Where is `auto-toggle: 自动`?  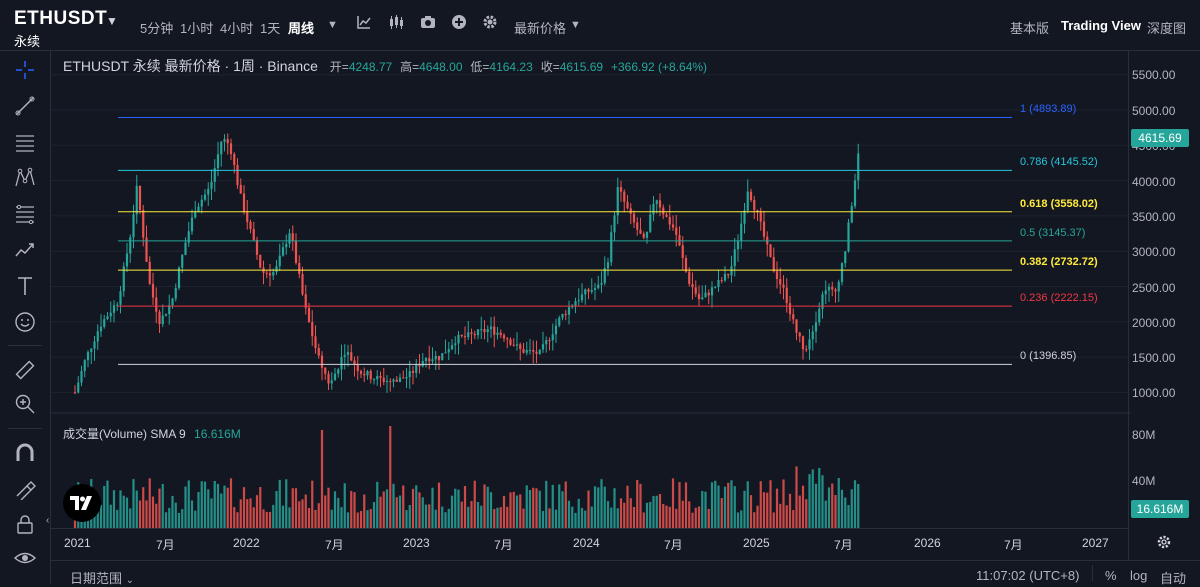 auto-toggle: 自动 is located at coordinates (1173, 578).